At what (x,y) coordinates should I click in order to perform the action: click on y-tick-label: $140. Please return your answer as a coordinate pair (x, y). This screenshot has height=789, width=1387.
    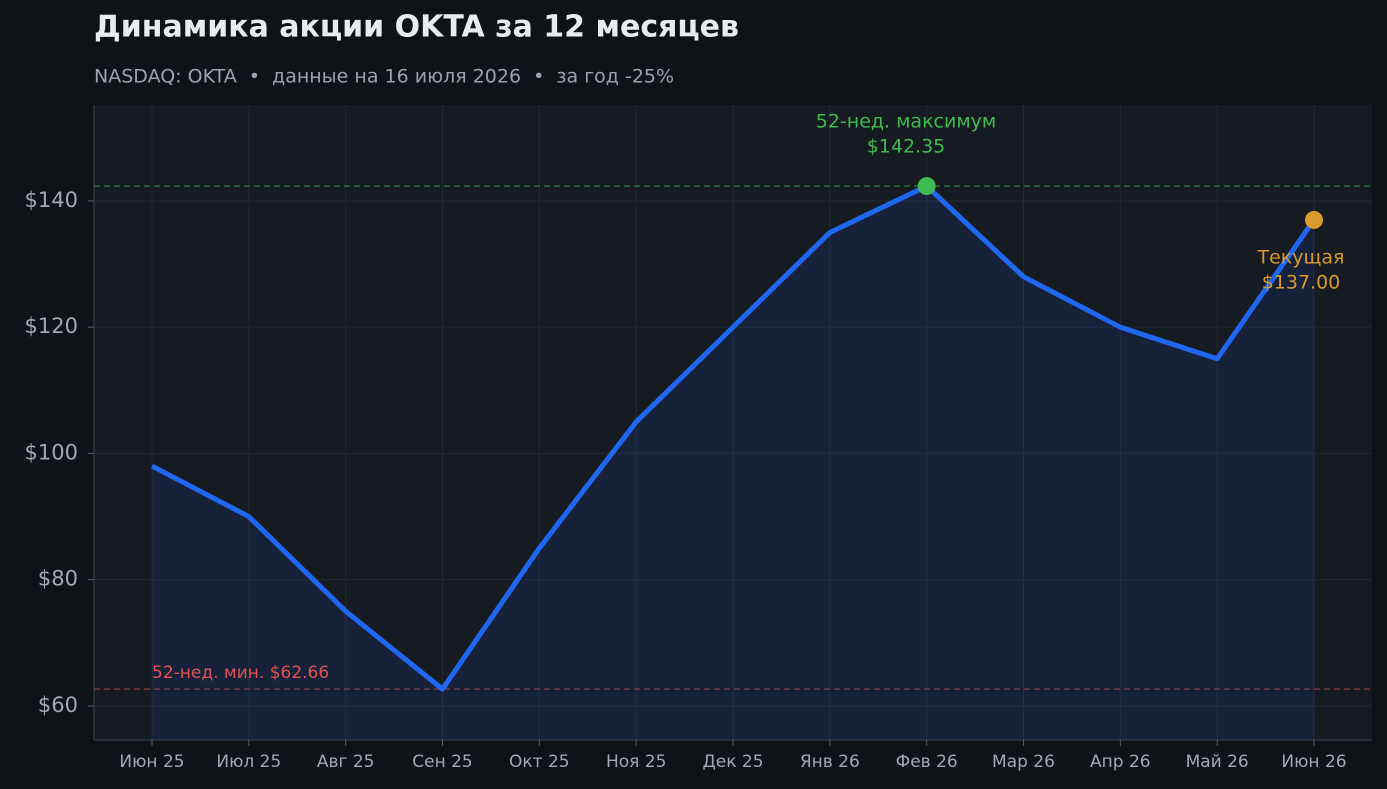
    Looking at the image, I should click on (51, 200).